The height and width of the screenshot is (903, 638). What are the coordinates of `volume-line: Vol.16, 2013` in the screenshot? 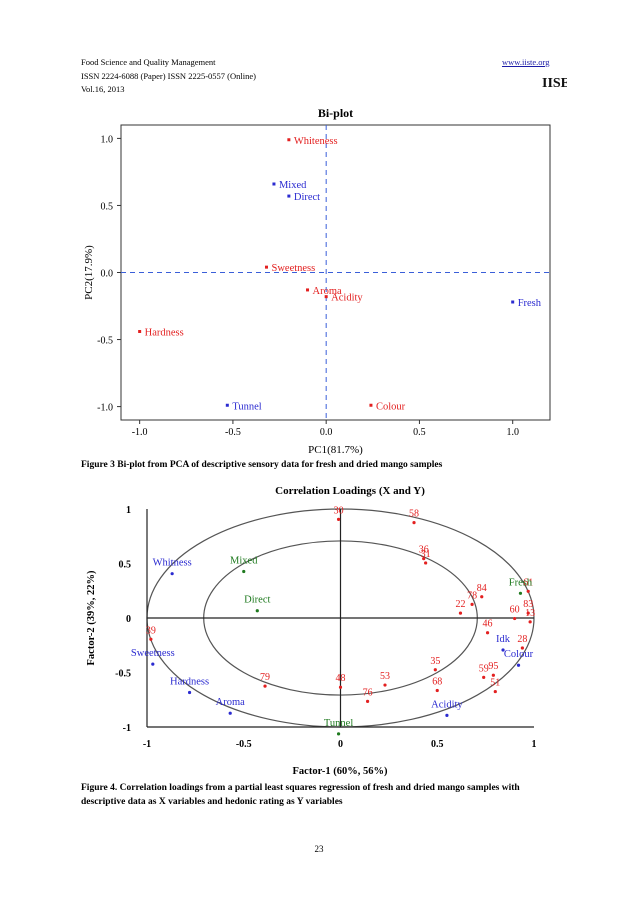 It's located at (103, 89).